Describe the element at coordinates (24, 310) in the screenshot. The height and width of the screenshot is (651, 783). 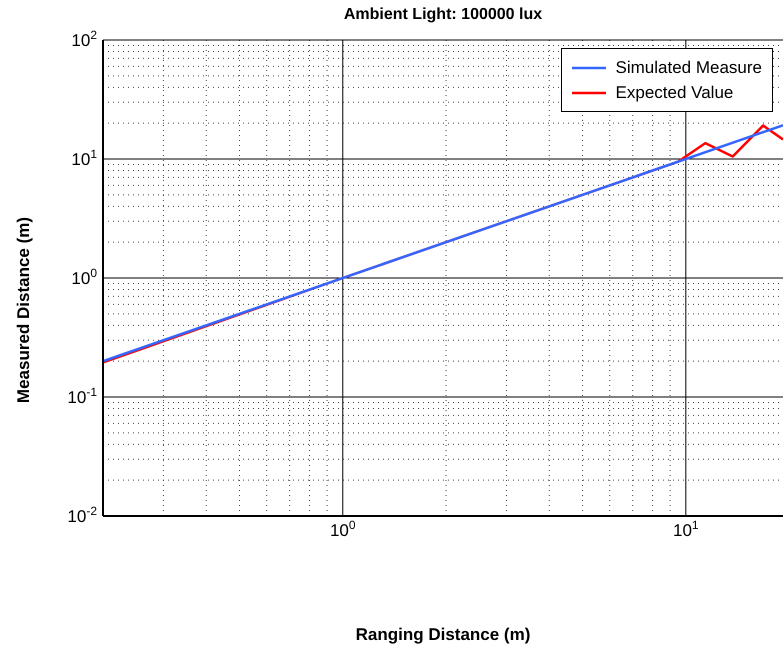
I see `y-axis-title: Measured Distance (m)` at that location.